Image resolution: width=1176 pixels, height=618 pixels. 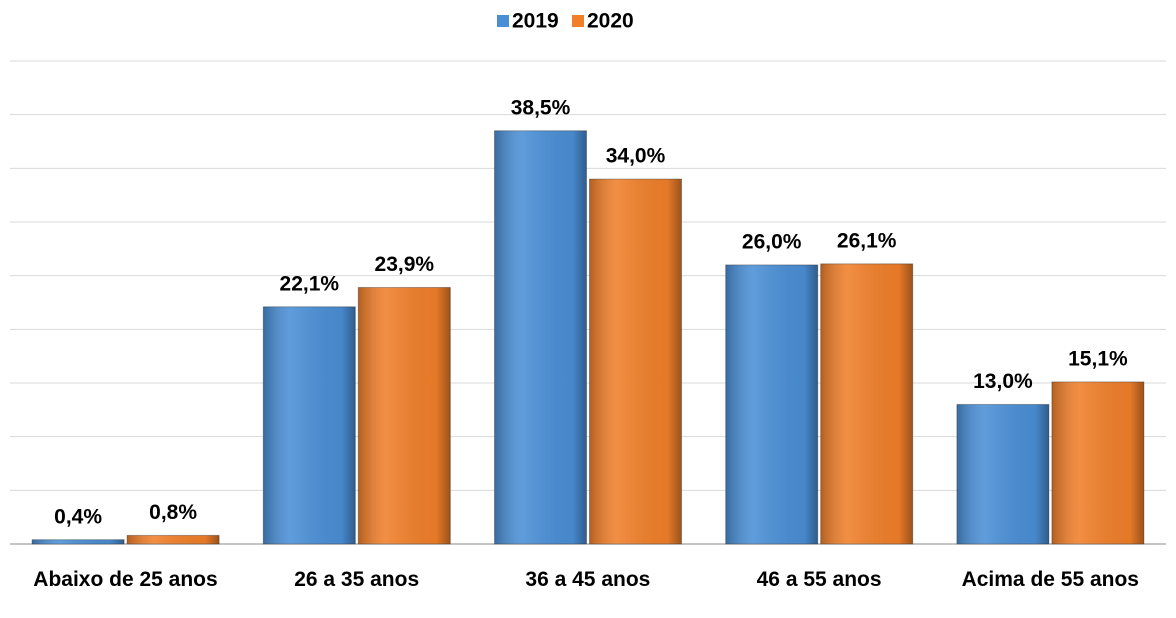 What do you see at coordinates (541, 107) in the screenshot?
I see `value-label: 38,5%` at bounding box center [541, 107].